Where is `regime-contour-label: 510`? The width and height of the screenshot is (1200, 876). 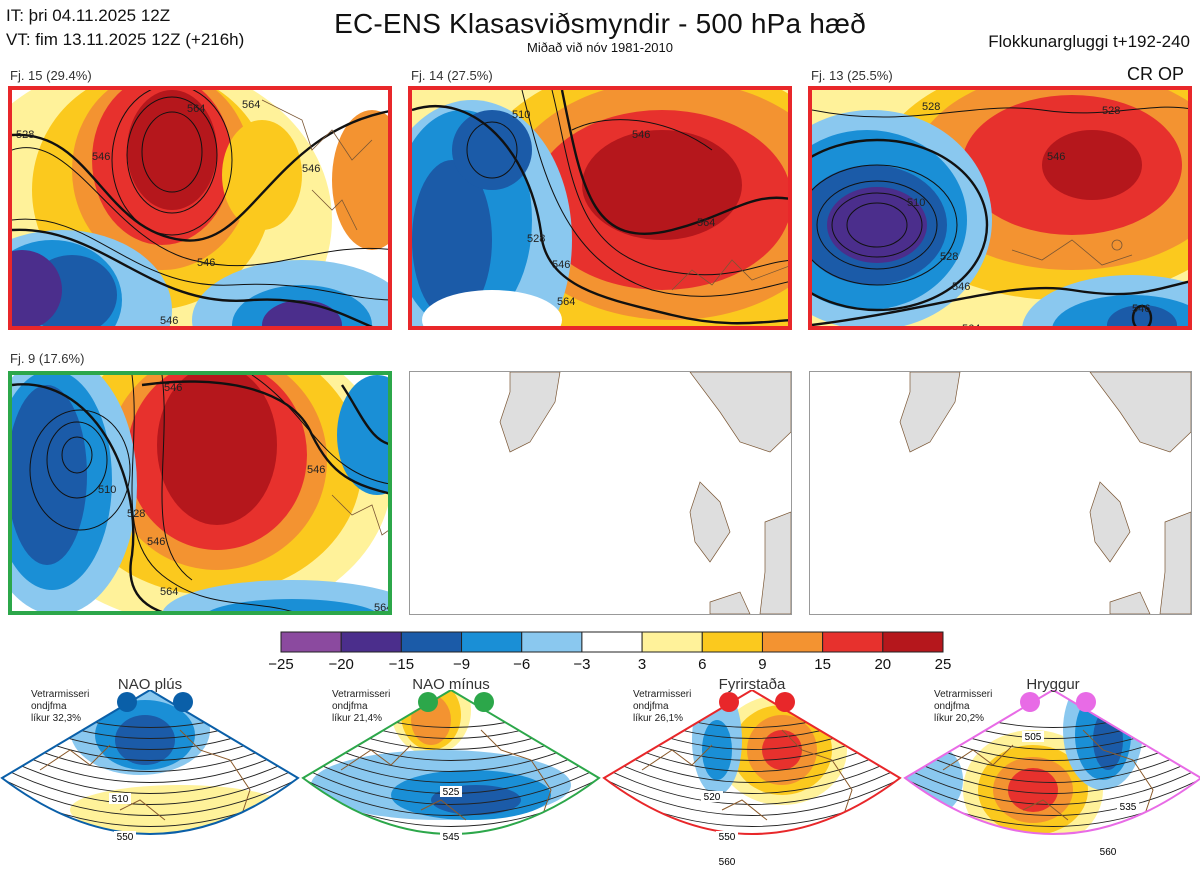
regime-contour-label: 510 is located at coordinates (120, 799).